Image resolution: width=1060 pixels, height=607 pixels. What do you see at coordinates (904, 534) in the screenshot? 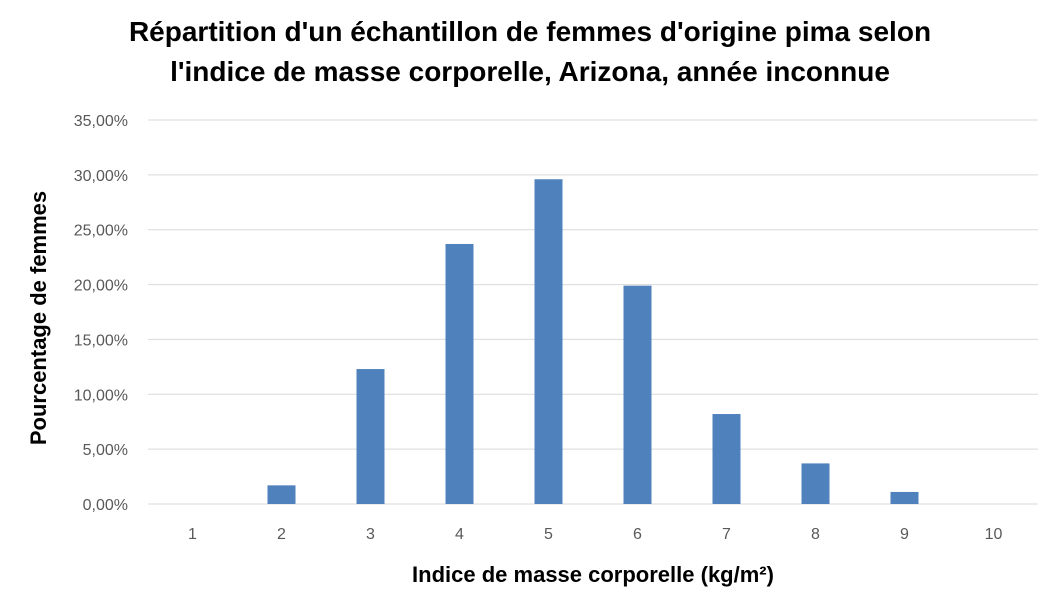
I see `x-tick-label: 9` at bounding box center [904, 534].